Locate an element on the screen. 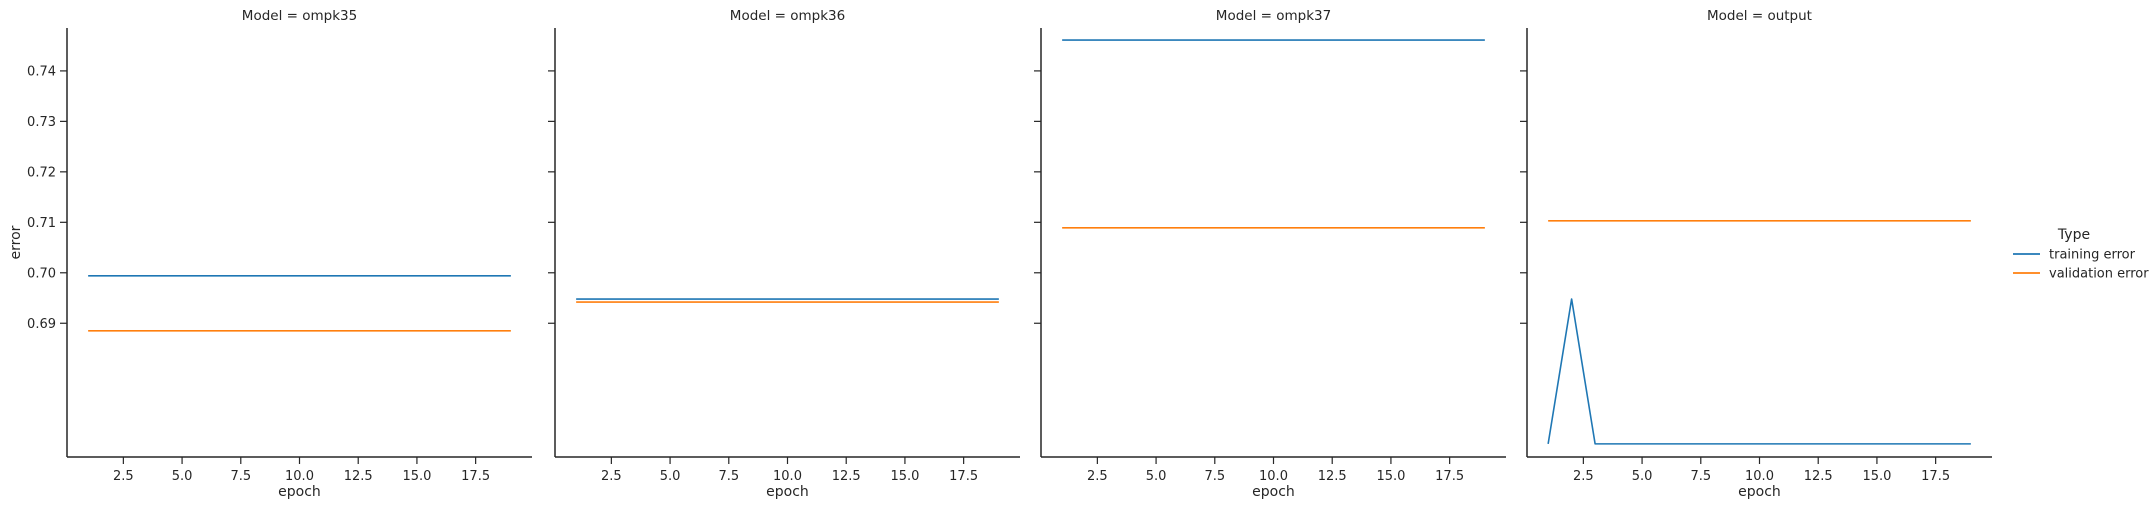 The width and height of the screenshot is (2152, 513). legend-title: Type is located at coordinates (2073, 235).